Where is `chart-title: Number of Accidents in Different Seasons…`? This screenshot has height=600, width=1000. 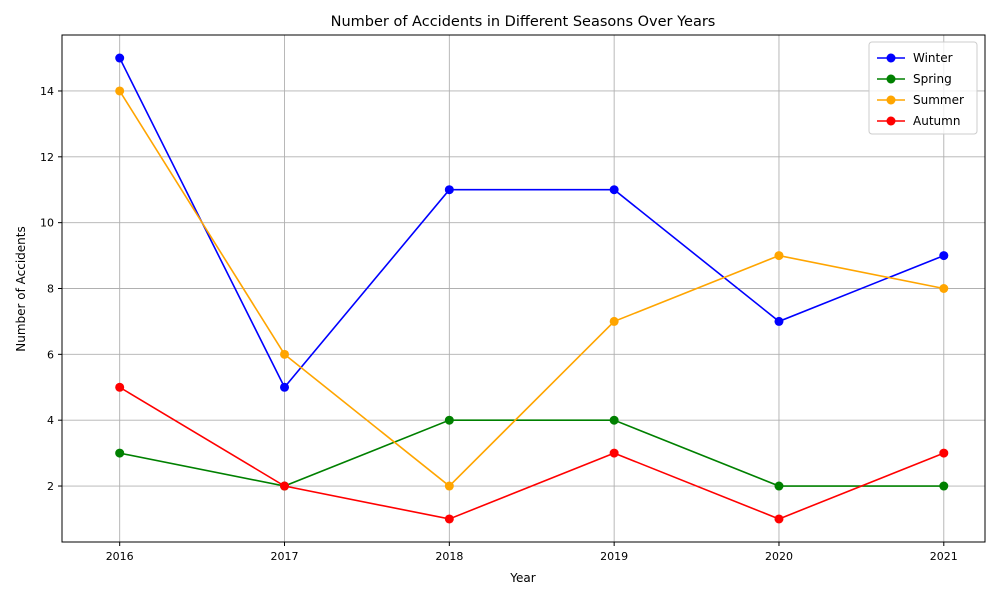
chart-title: Number of Accidents in Different Seasons… is located at coordinates (523, 22).